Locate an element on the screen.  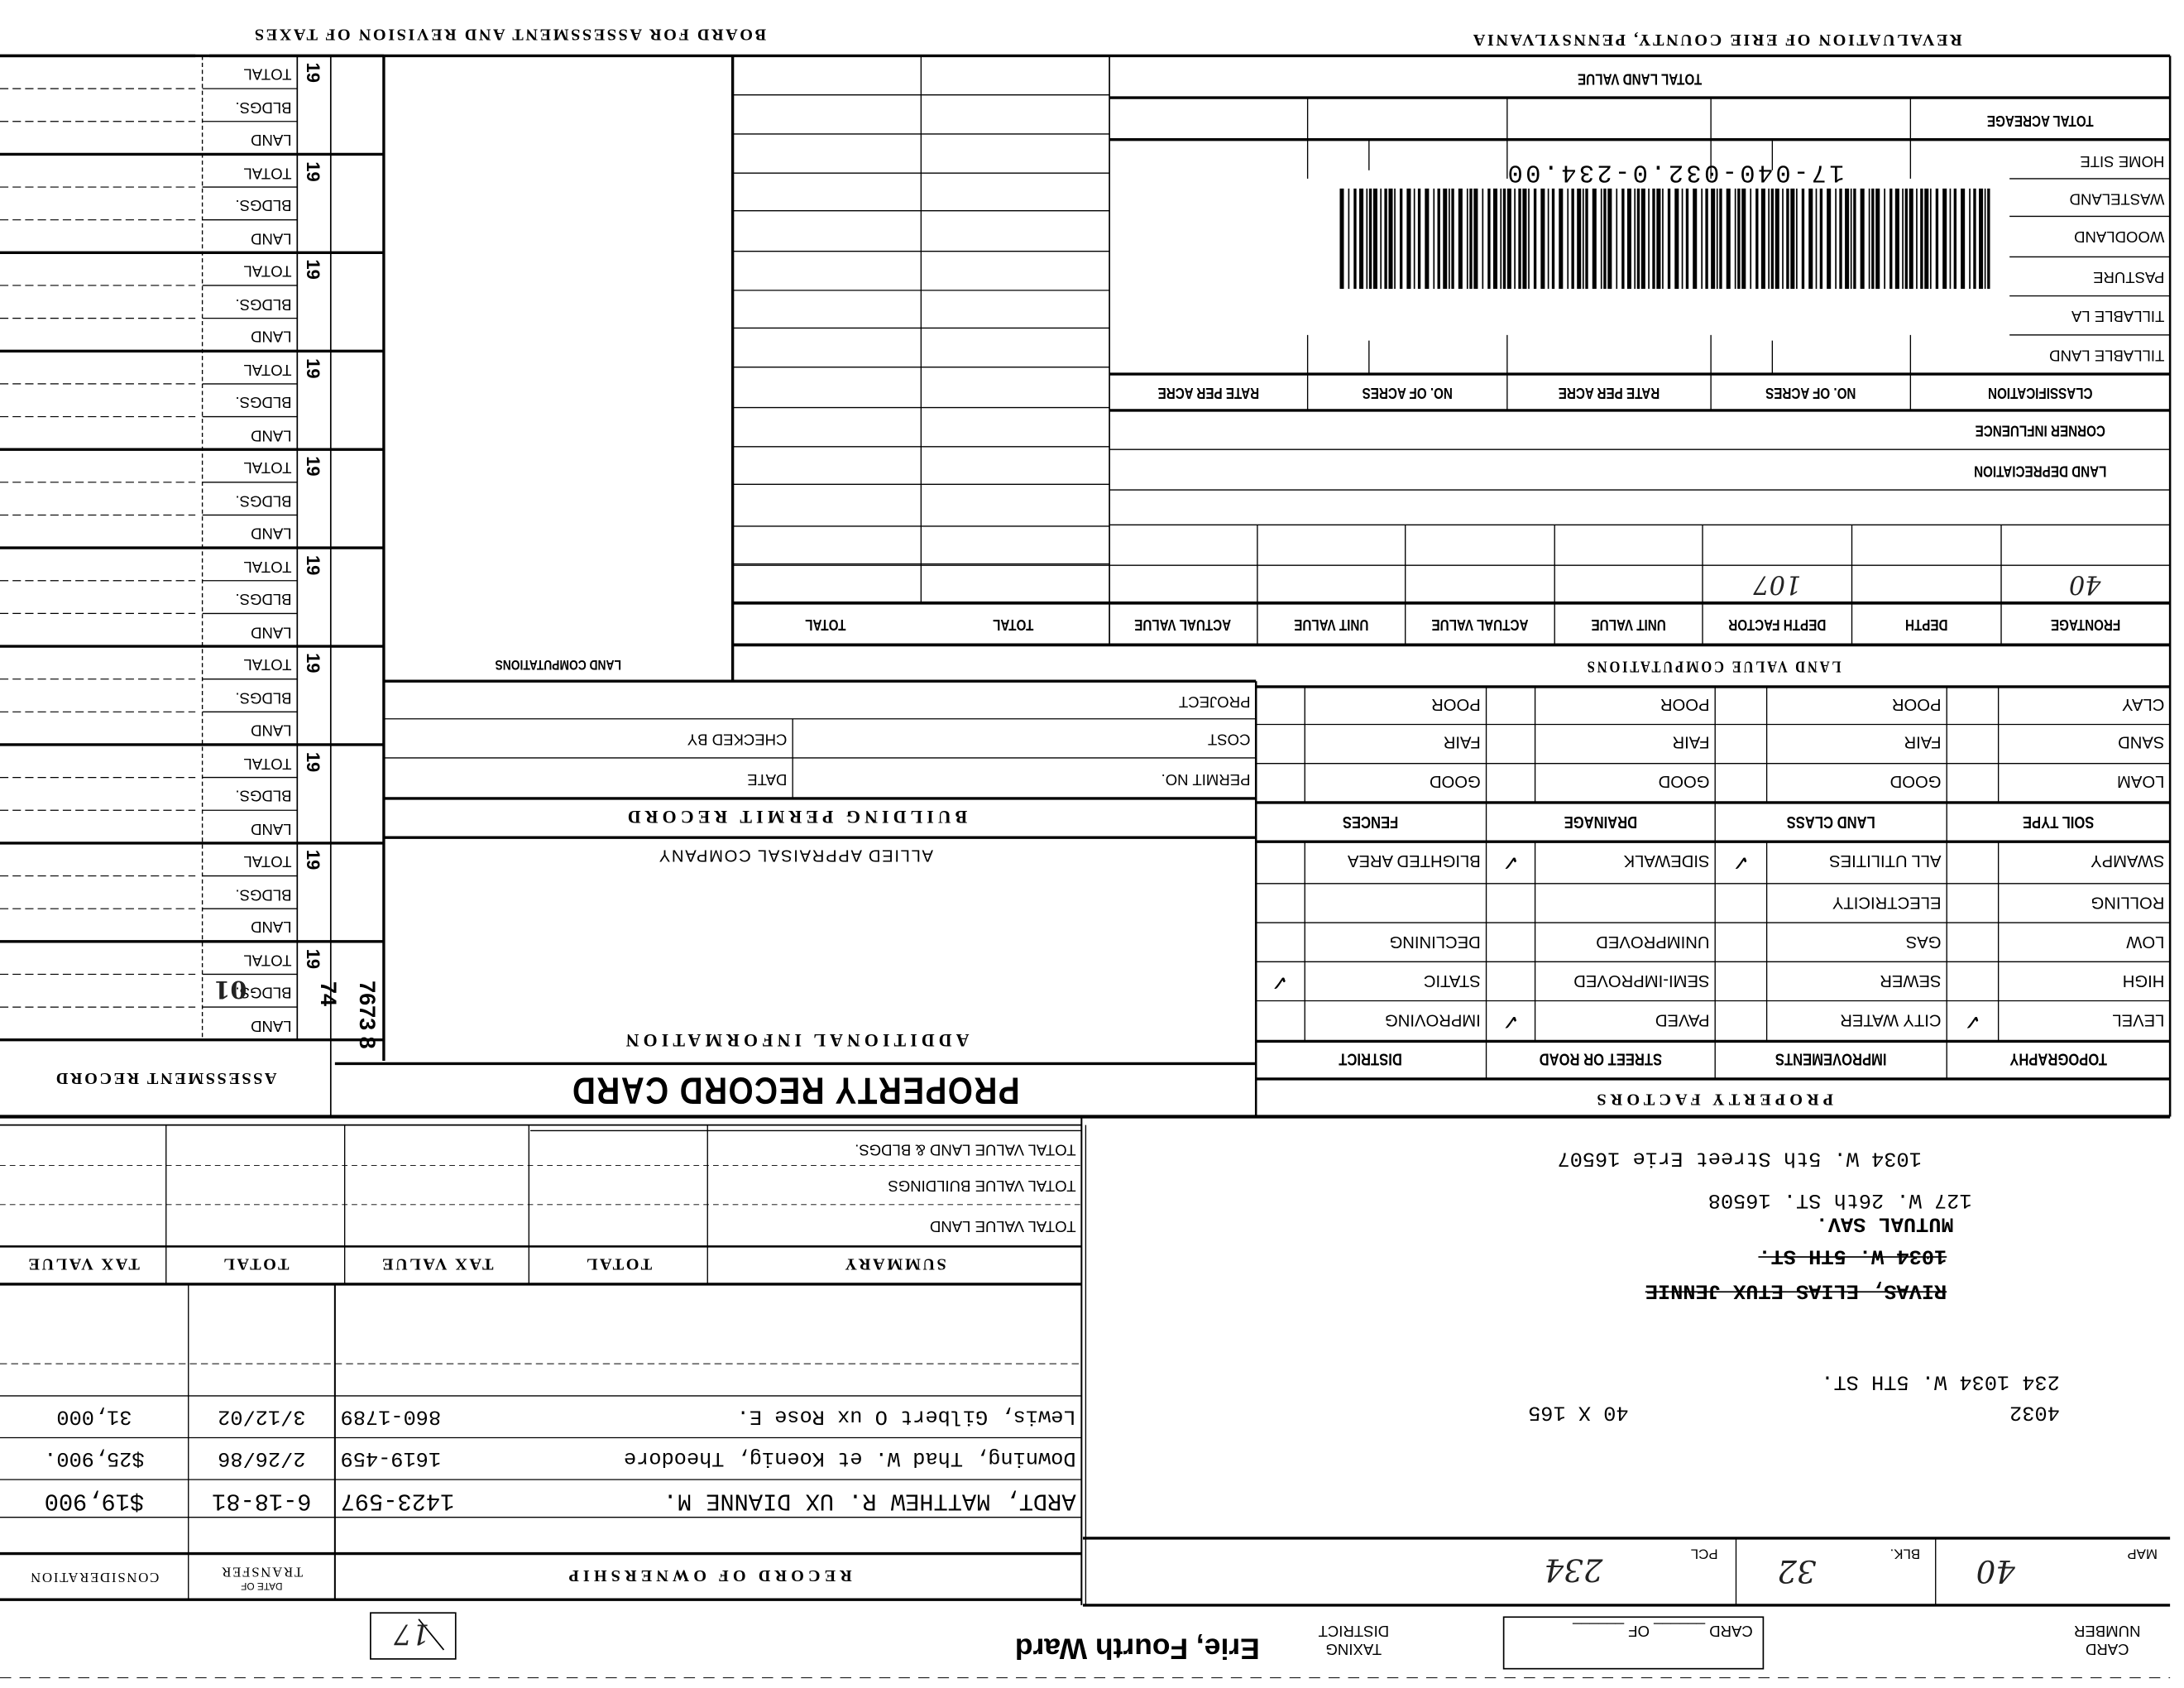
blk-number: 32 is located at coordinates (1797, 1569).